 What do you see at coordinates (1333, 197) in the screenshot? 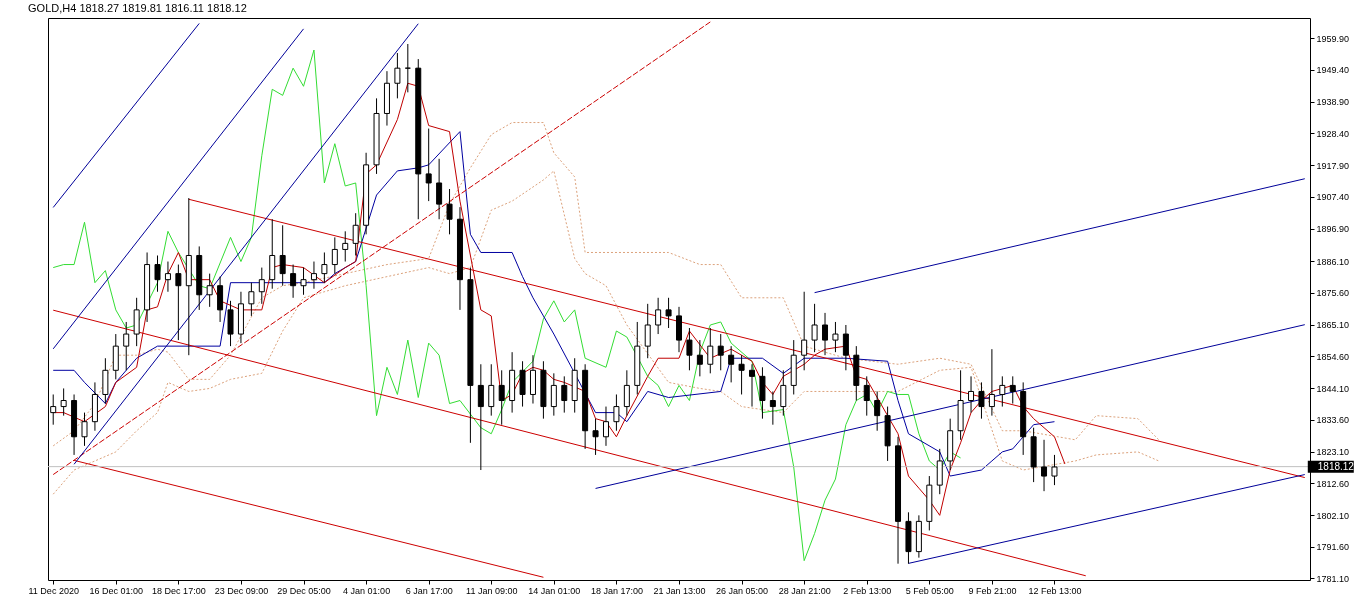
I see `y-tick-label: 1907.40` at bounding box center [1333, 197].